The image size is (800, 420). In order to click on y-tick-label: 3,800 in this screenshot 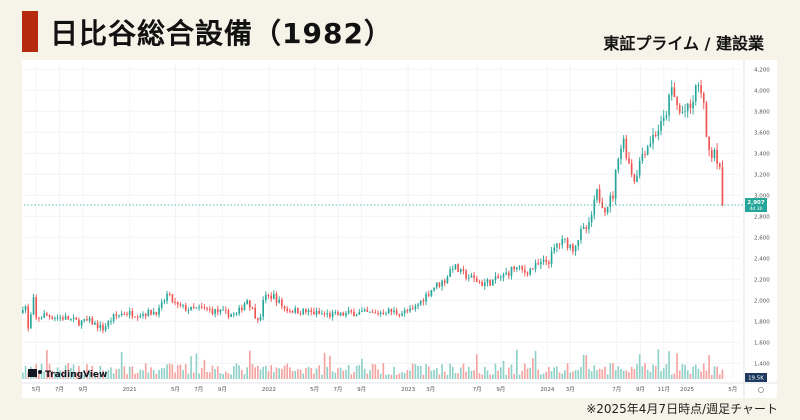, I will do `click(762, 112)`.